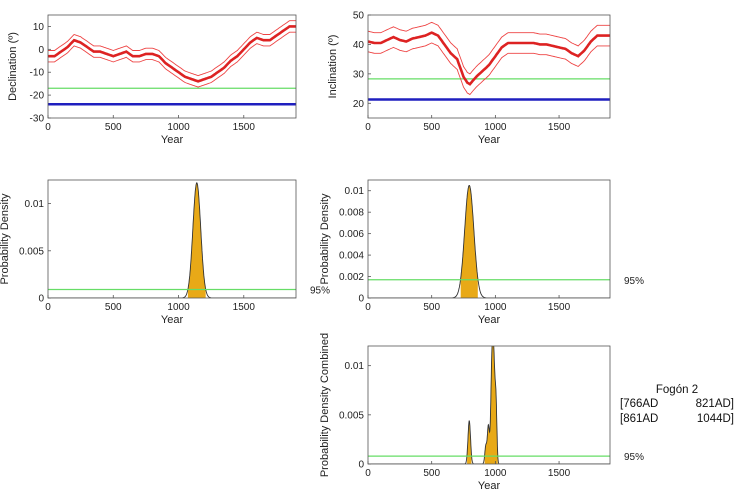 The height and width of the screenshot is (494, 737). I want to click on result-interval-2: [861AD 1044D], so click(677, 419).